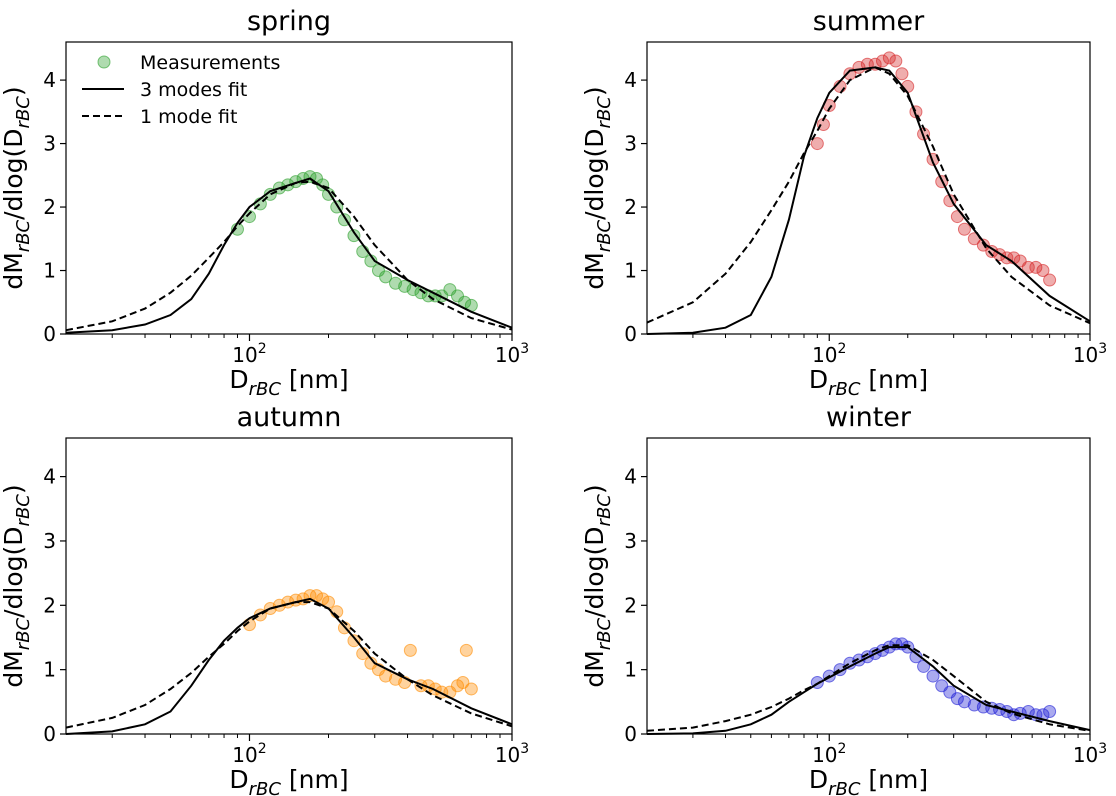 The height and width of the screenshot is (796, 1116). Describe the element at coordinates (289, 21) in the screenshot. I see `panel-title: spring` at that location.